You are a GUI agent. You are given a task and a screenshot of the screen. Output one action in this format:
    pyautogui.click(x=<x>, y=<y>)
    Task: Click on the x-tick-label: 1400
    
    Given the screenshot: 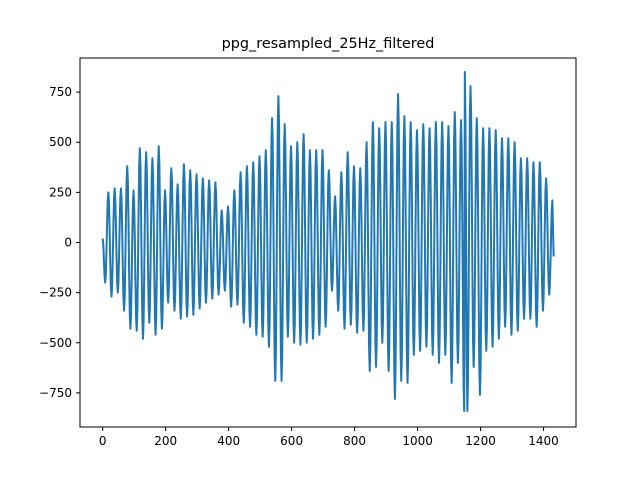 What is the action you would take?
    pyautogui.click(x=543, y=441)
    